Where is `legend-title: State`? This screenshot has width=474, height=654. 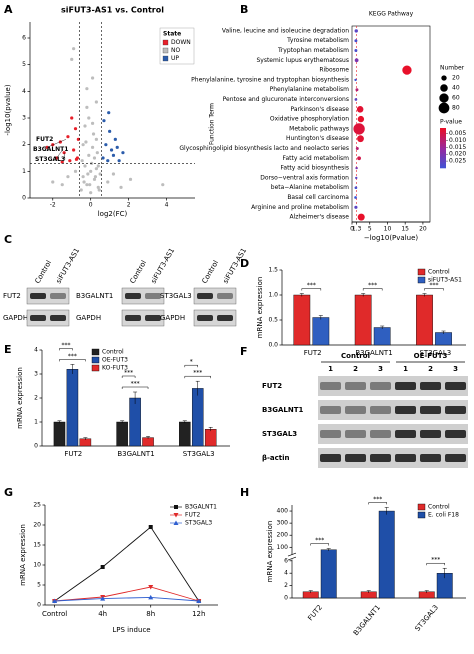 legend-title: State is located at coordinates (172, 34).